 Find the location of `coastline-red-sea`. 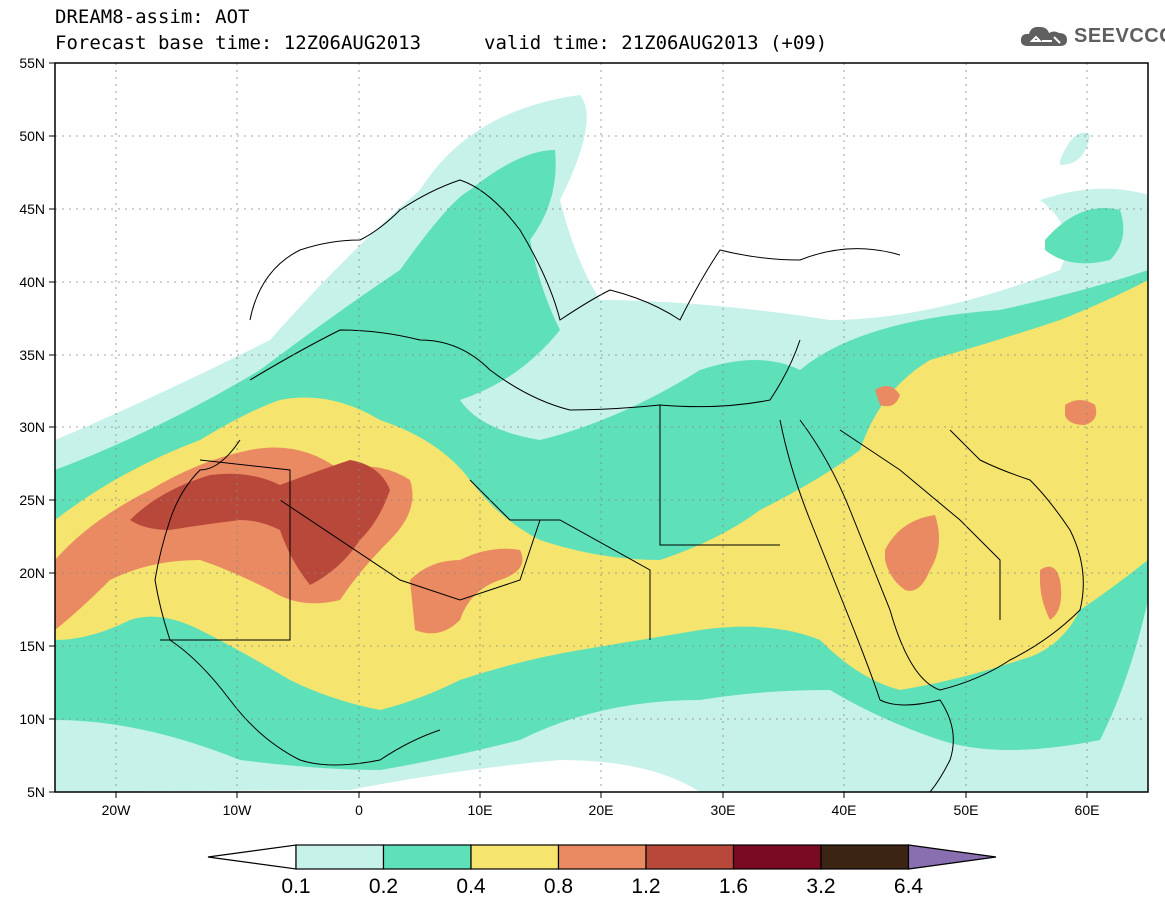

coastline-red-sea is located at coordinates (830, 560).